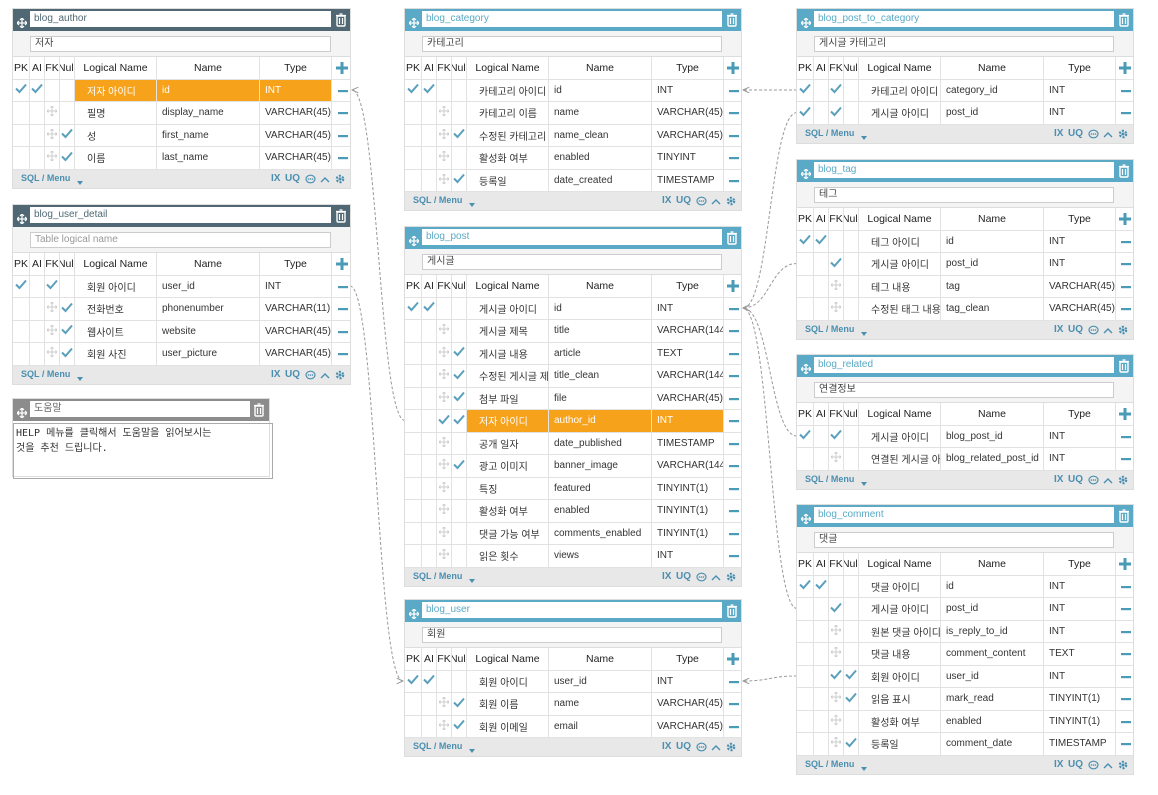 The image size is (1158, 795). What do you see at coordinates (572, 19) in the screenshot?
I see `table-name: blog_category` at bounding box center [572, 19].